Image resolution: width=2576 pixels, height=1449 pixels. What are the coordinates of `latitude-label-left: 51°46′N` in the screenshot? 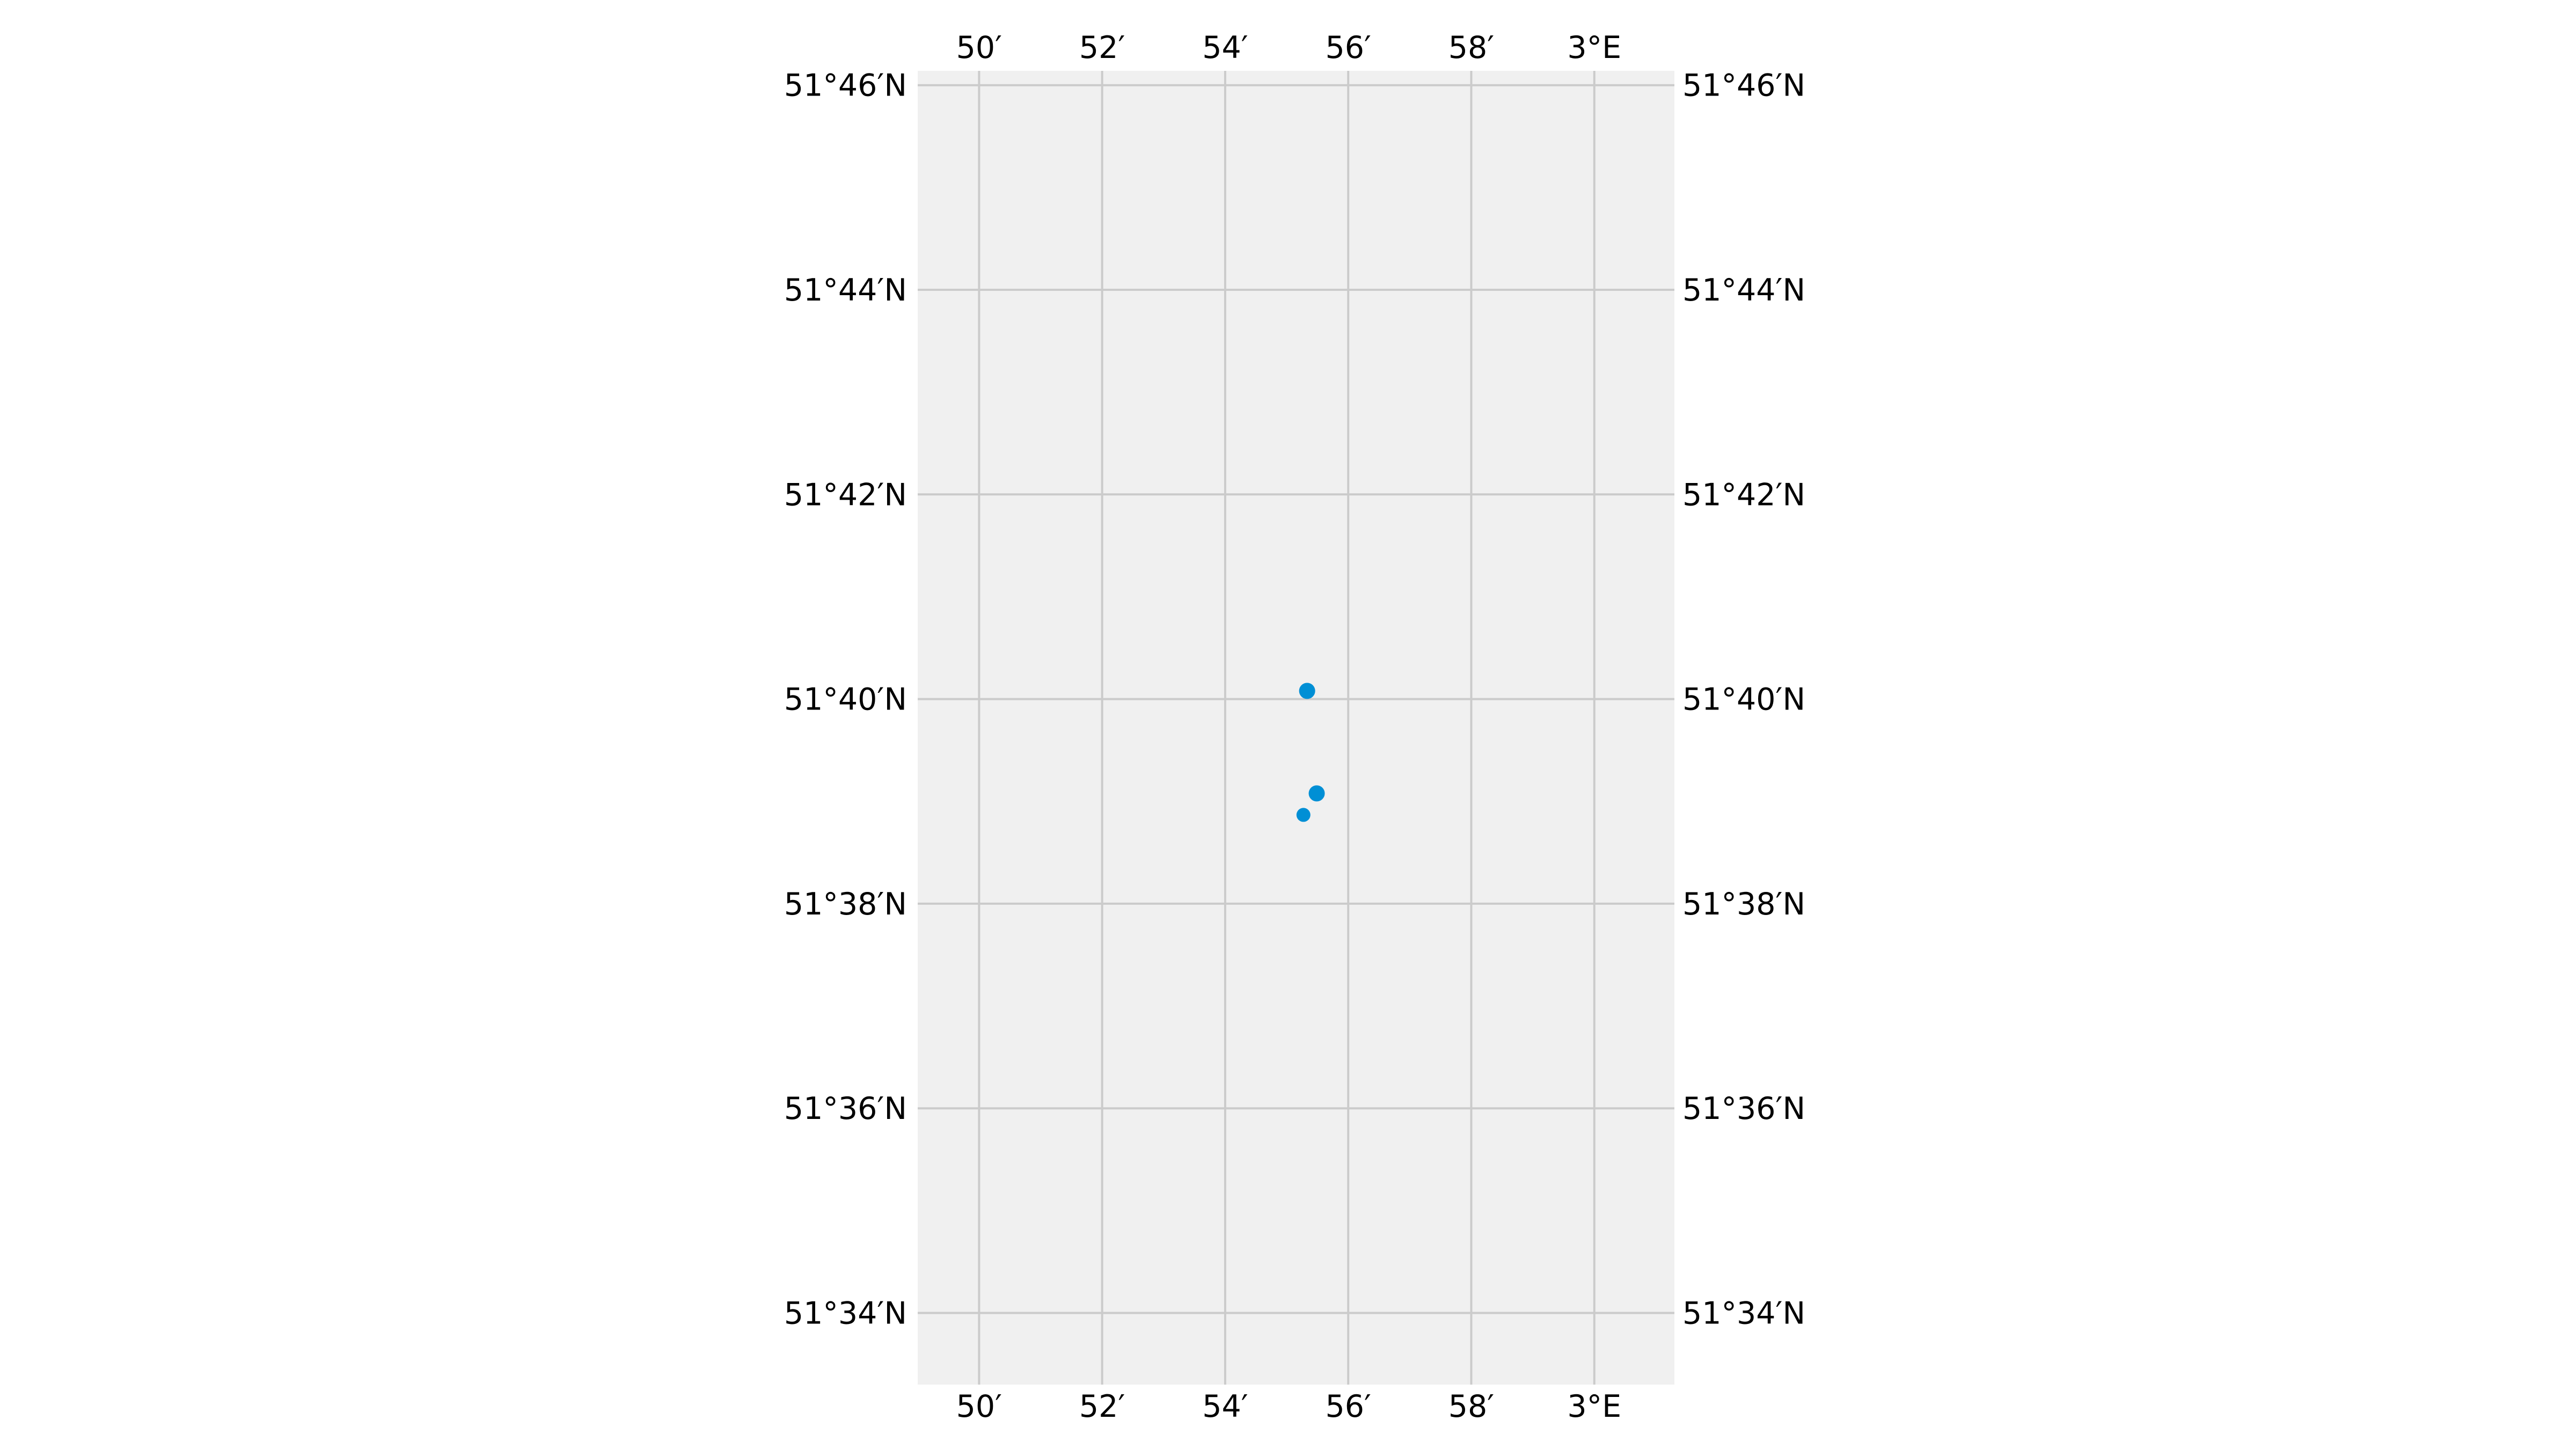 It's located at (845, 86).